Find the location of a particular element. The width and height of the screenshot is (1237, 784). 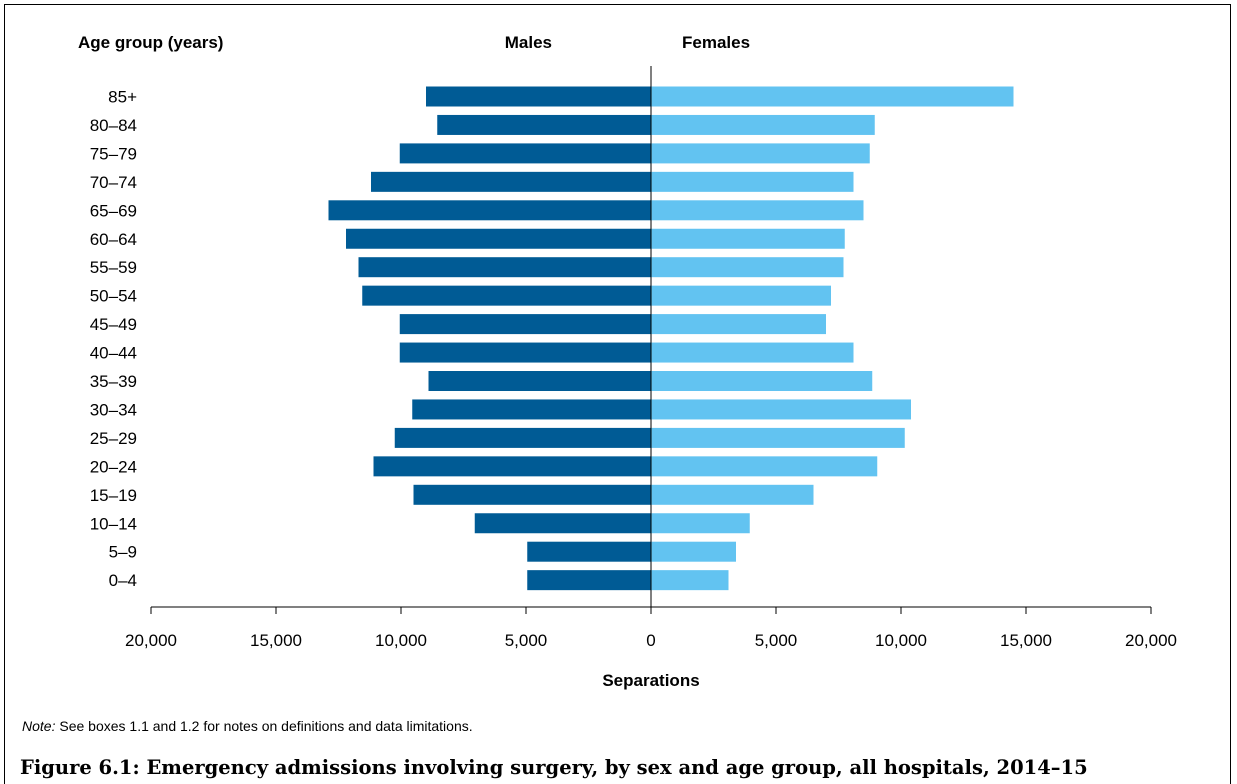

y-tick-label-80-84: 80–84 is located at coordinates (113, 125).